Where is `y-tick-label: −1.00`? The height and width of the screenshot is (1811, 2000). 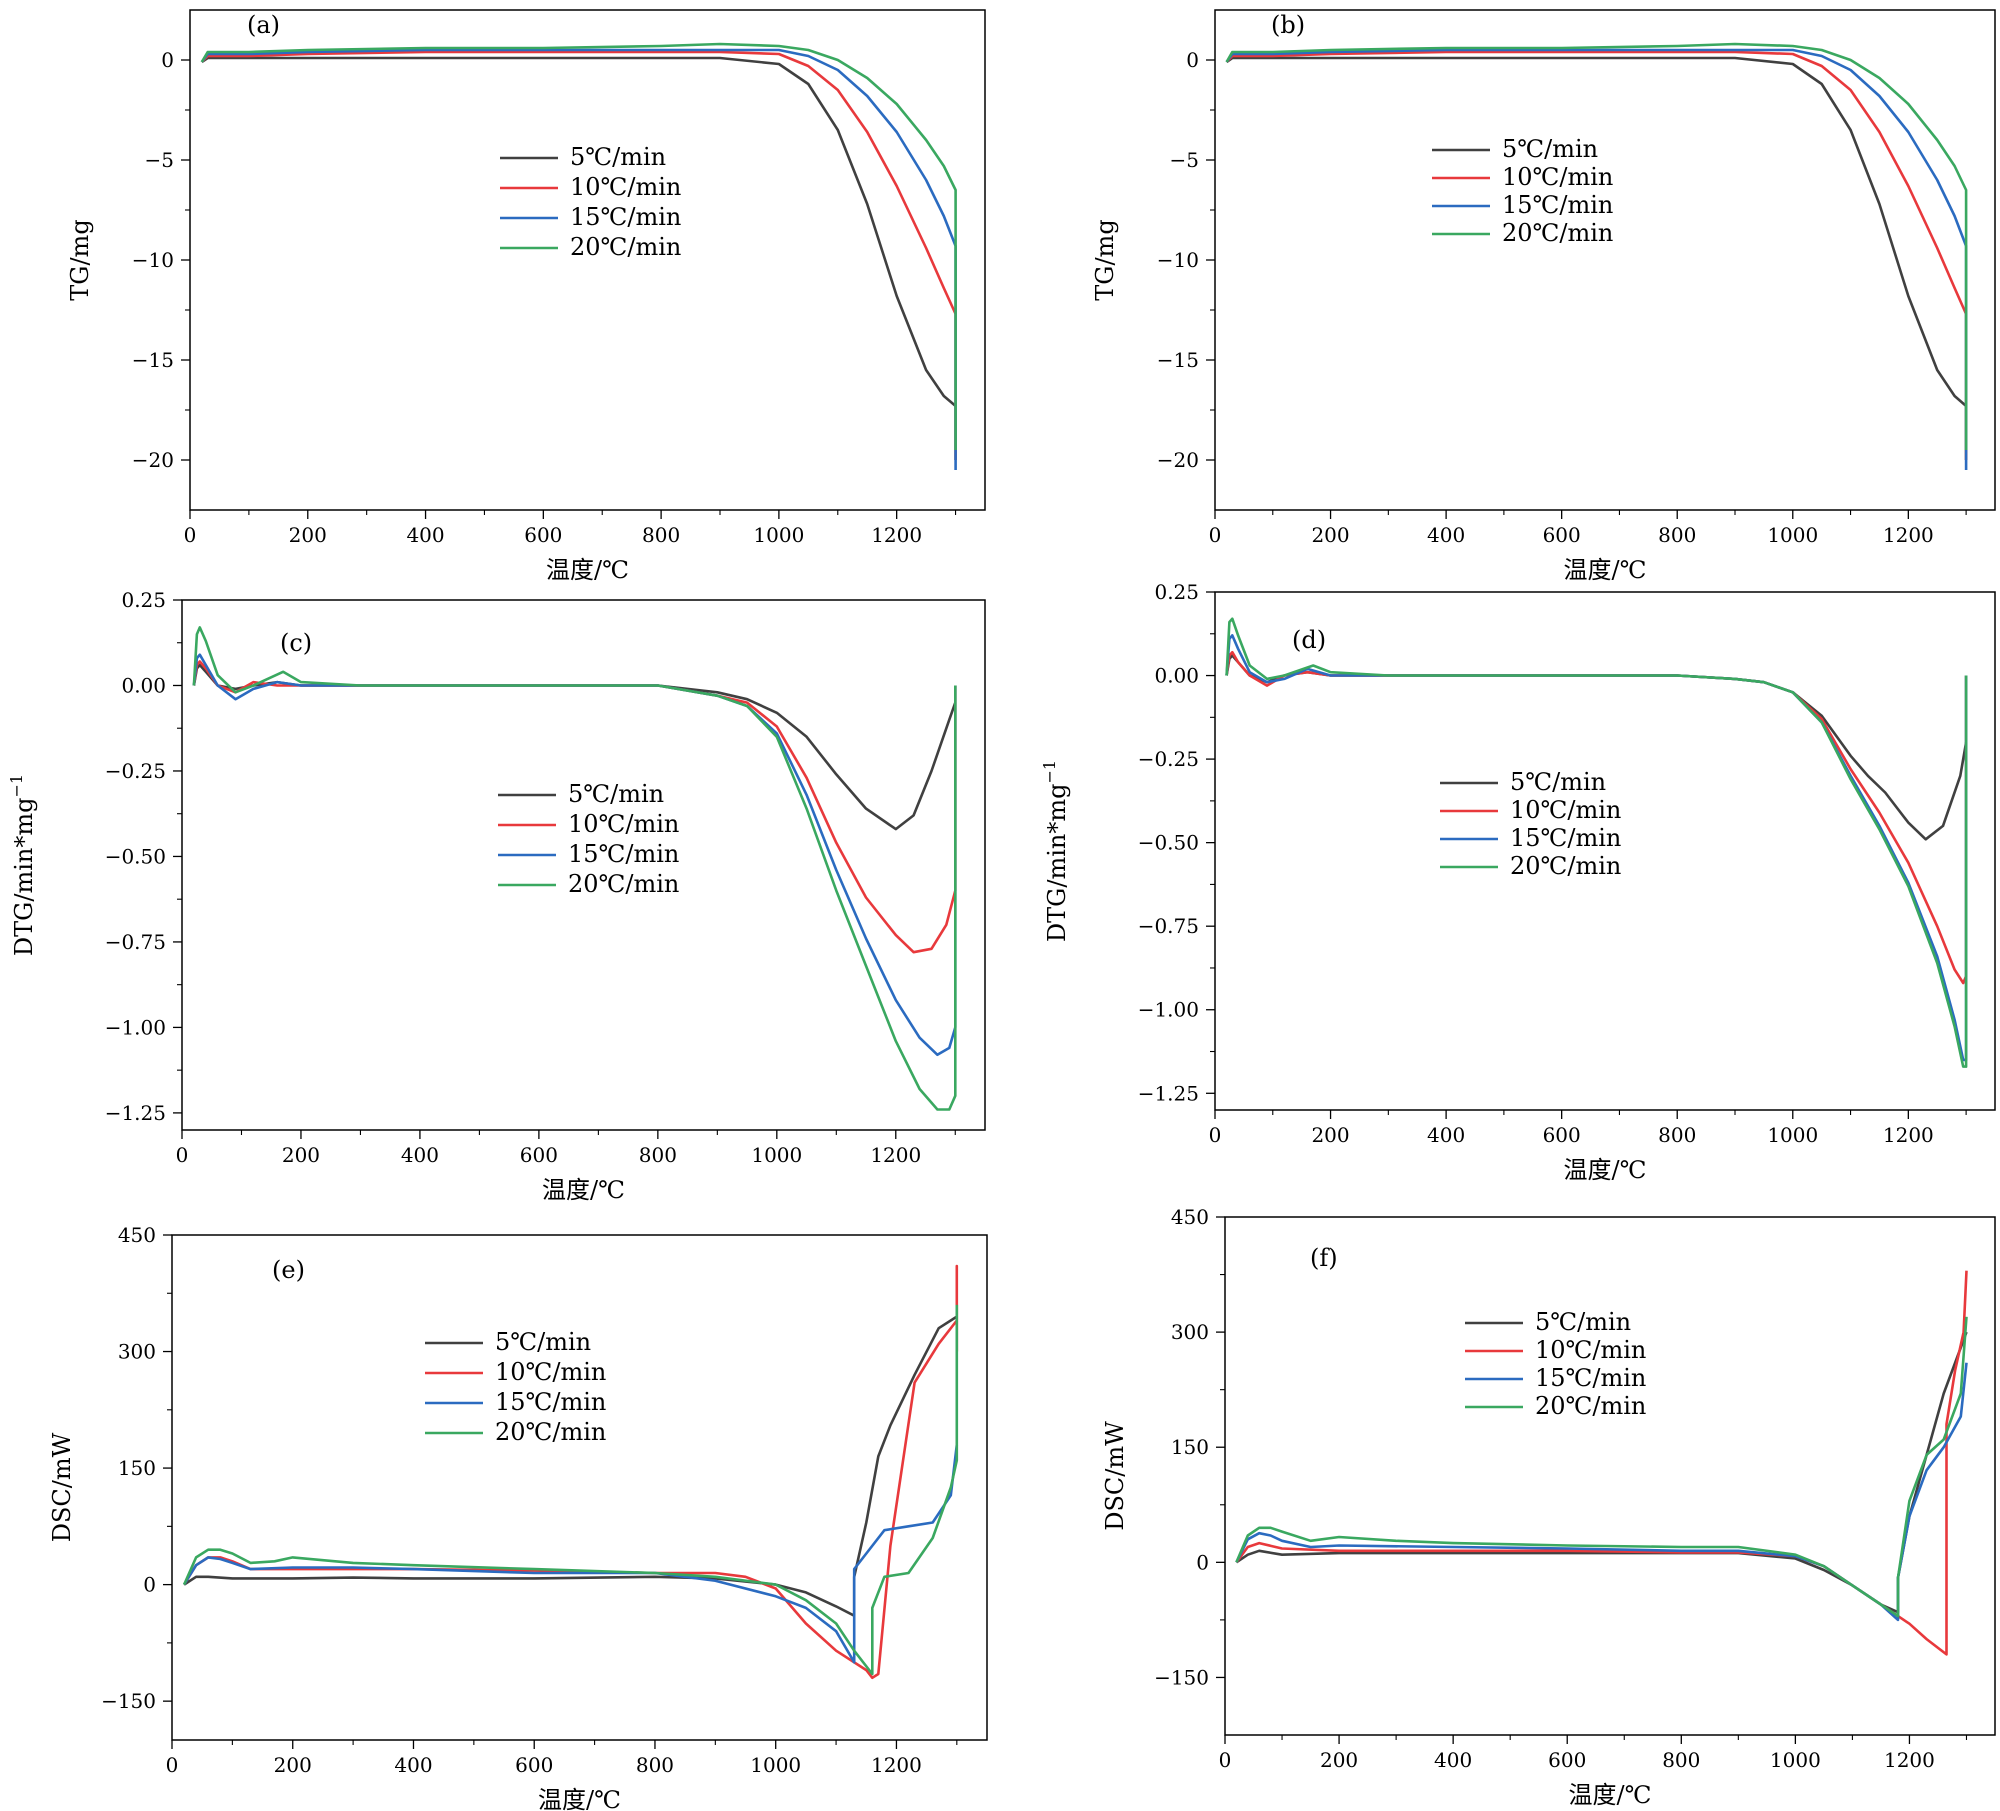 y-tick-label: −1.00 is located at coordinates (135, 1027).